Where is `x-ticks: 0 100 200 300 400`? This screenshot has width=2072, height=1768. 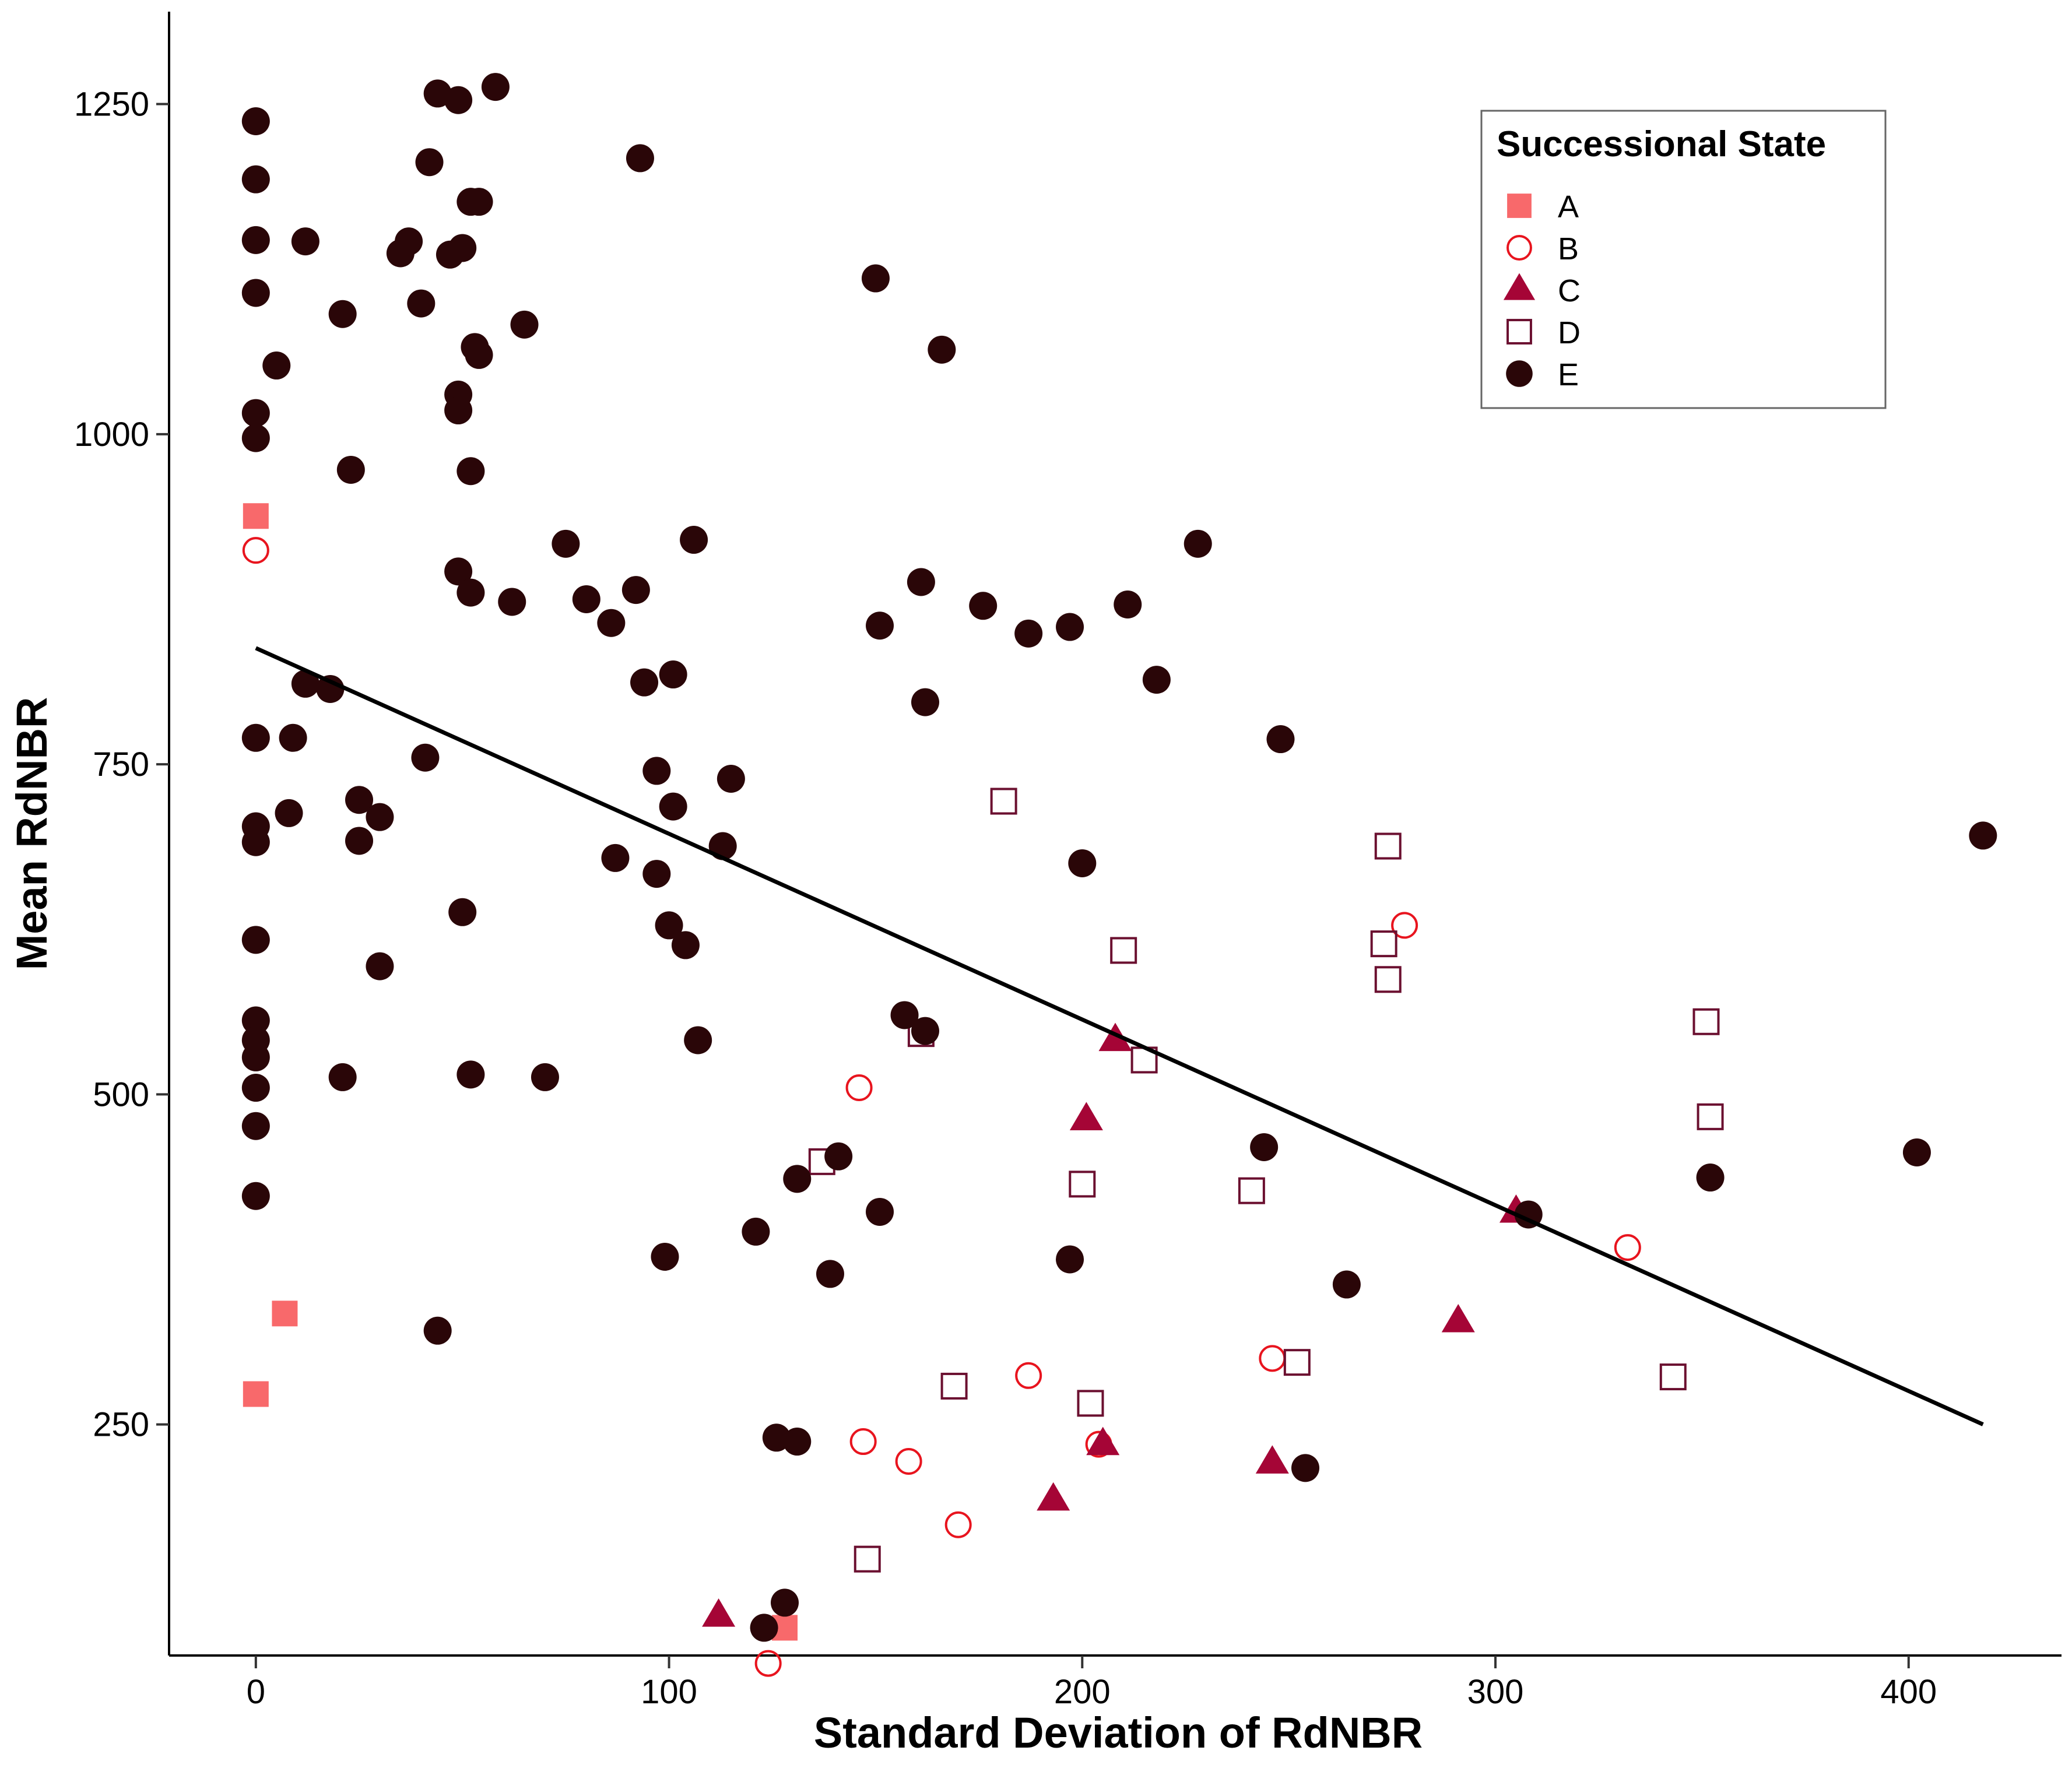
x-ticks: 0 100 200 300 400 is located at coordinates (1092, 1683).